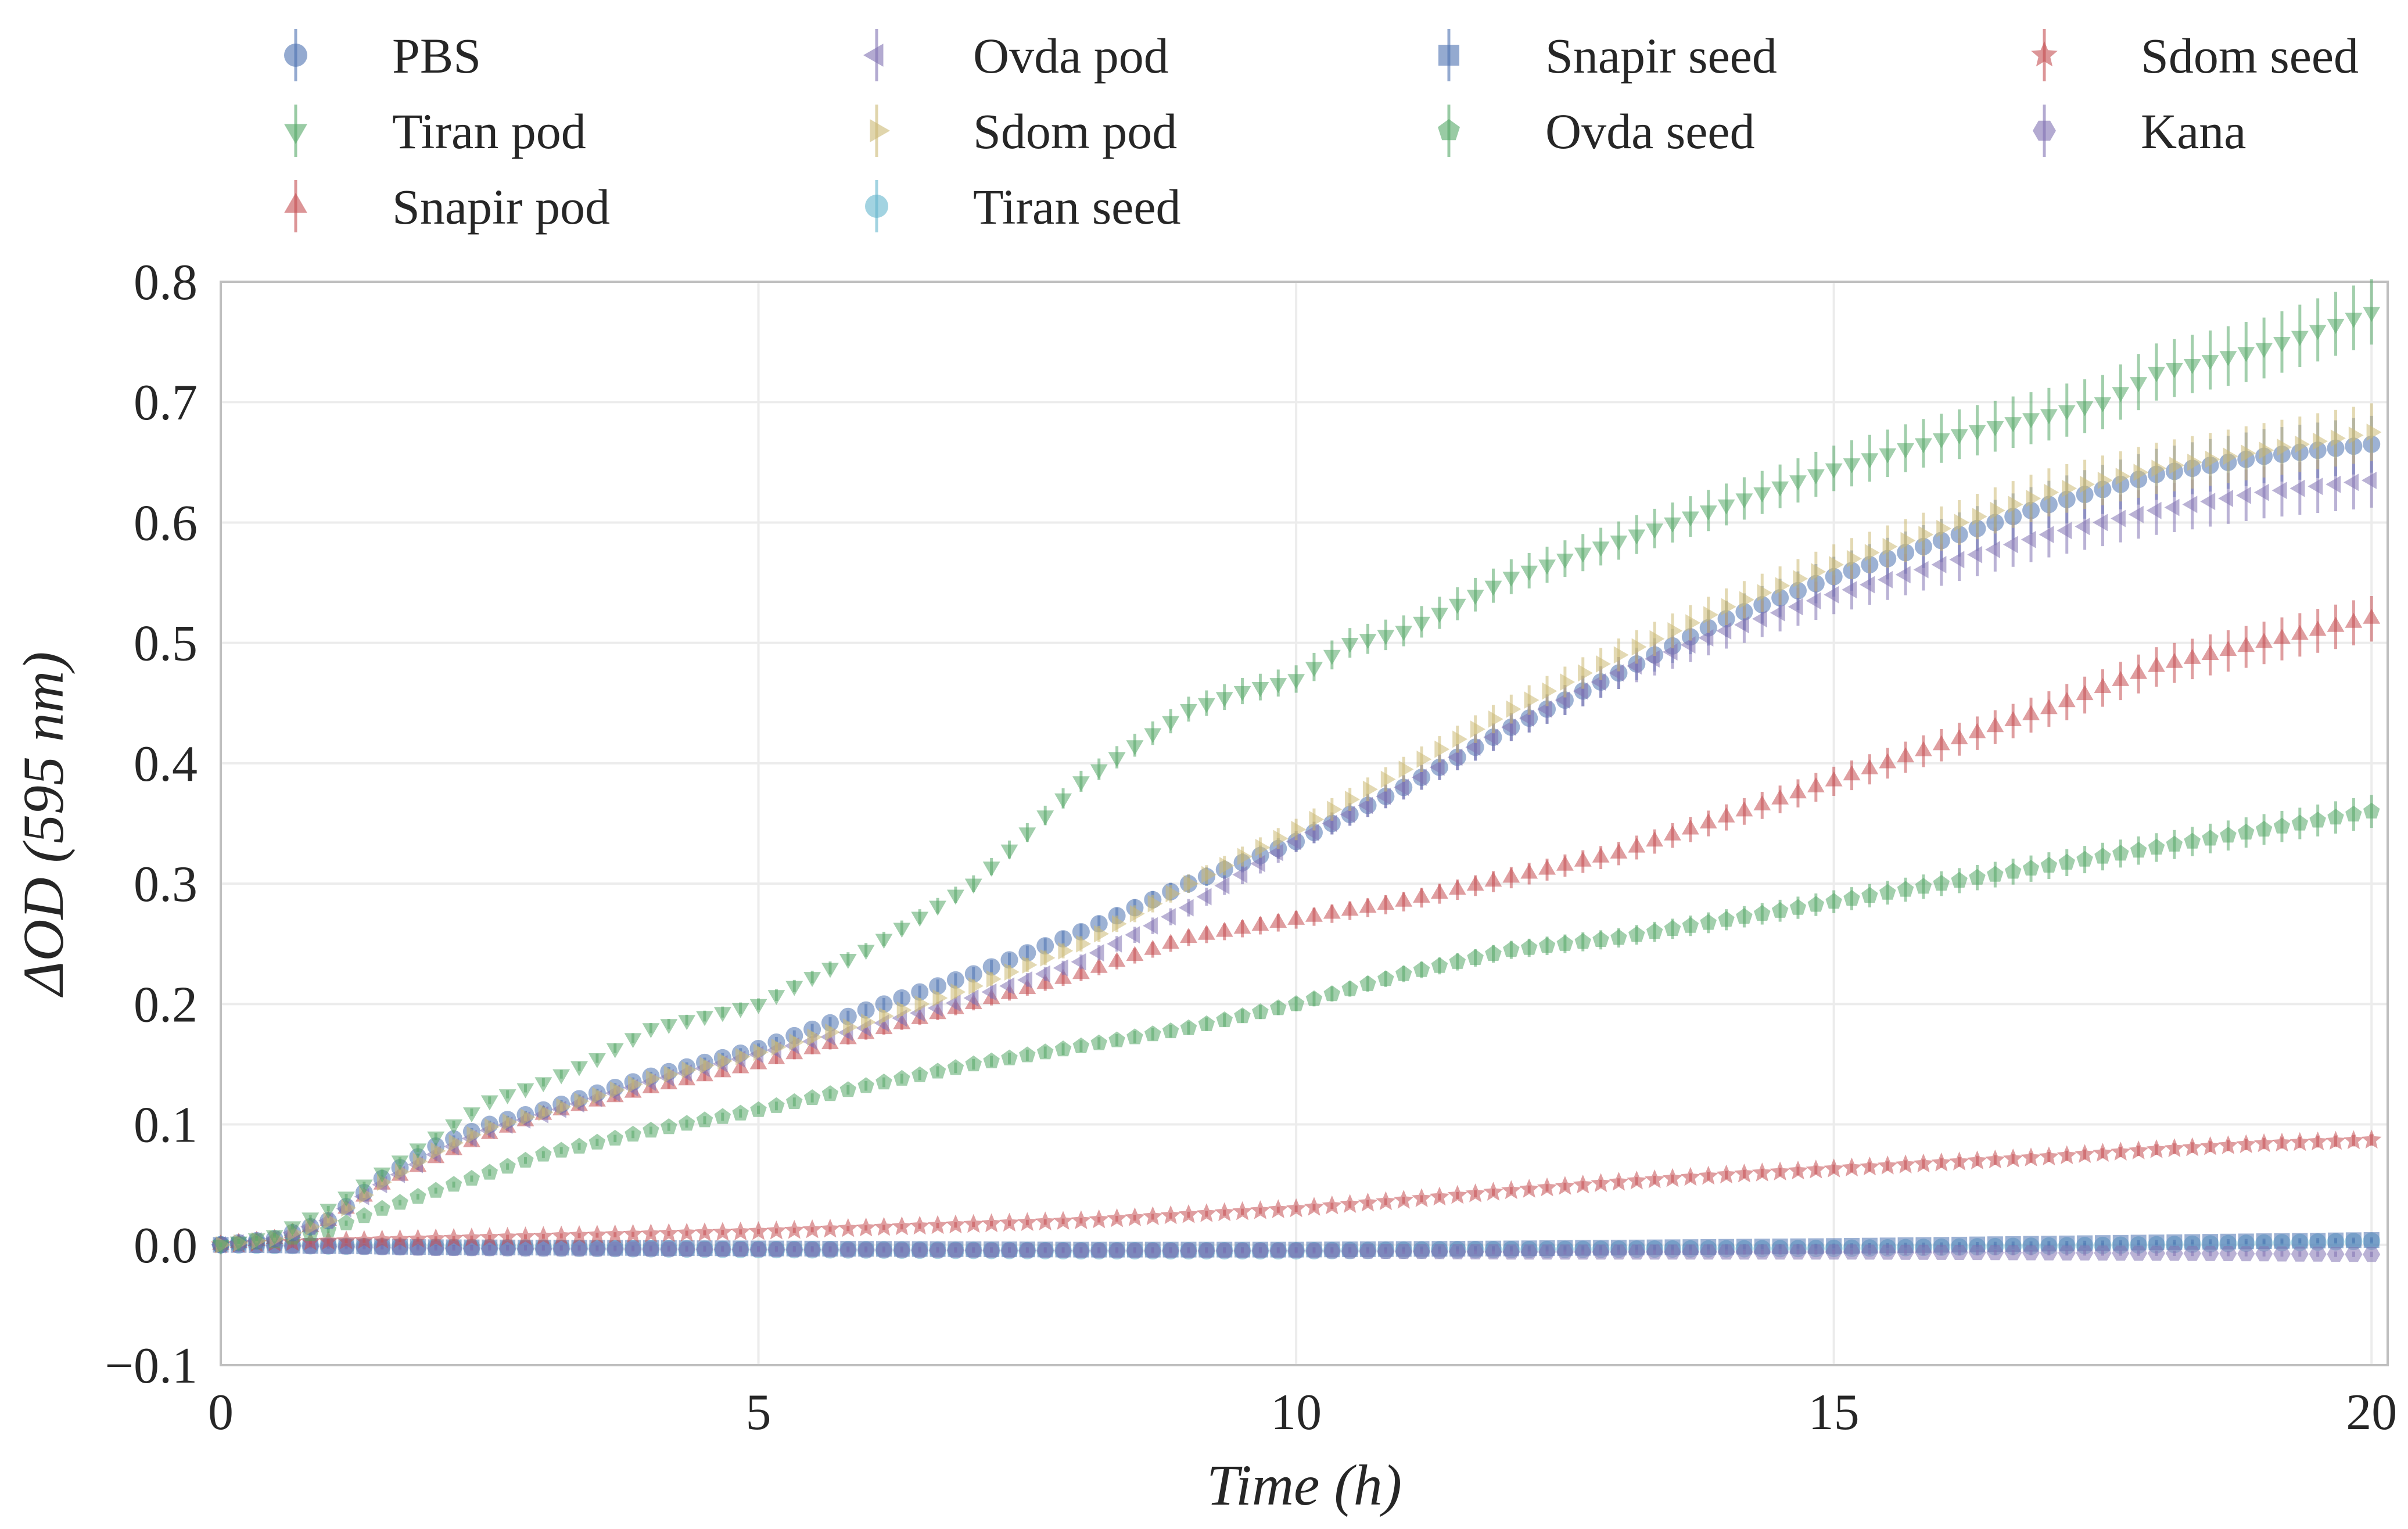 This screenshot has width=2408, height=1529. What do you see at coordinates (382, 56) in the screenshot?
I see `legend-entry: PBS` at bounding box center [382, 56].